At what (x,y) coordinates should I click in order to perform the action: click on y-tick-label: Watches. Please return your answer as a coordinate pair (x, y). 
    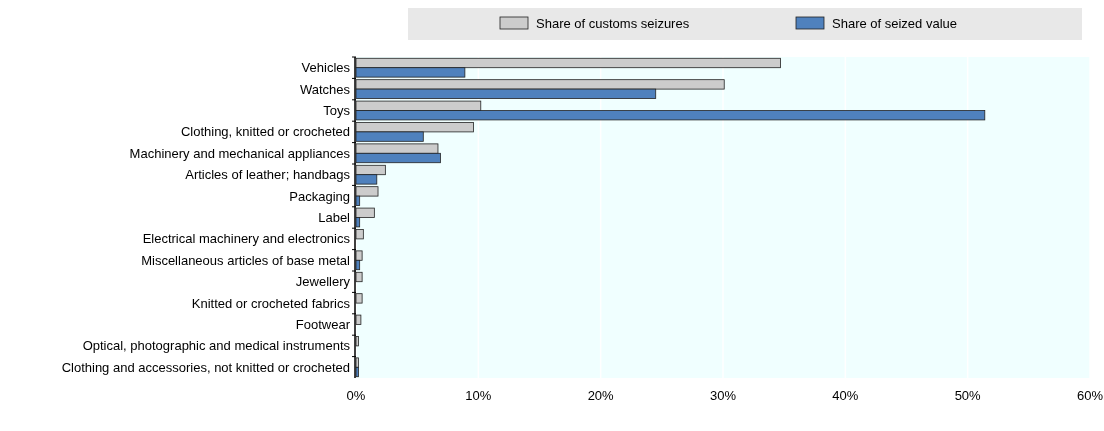
    Looking at the image, I should click on (325, 89).